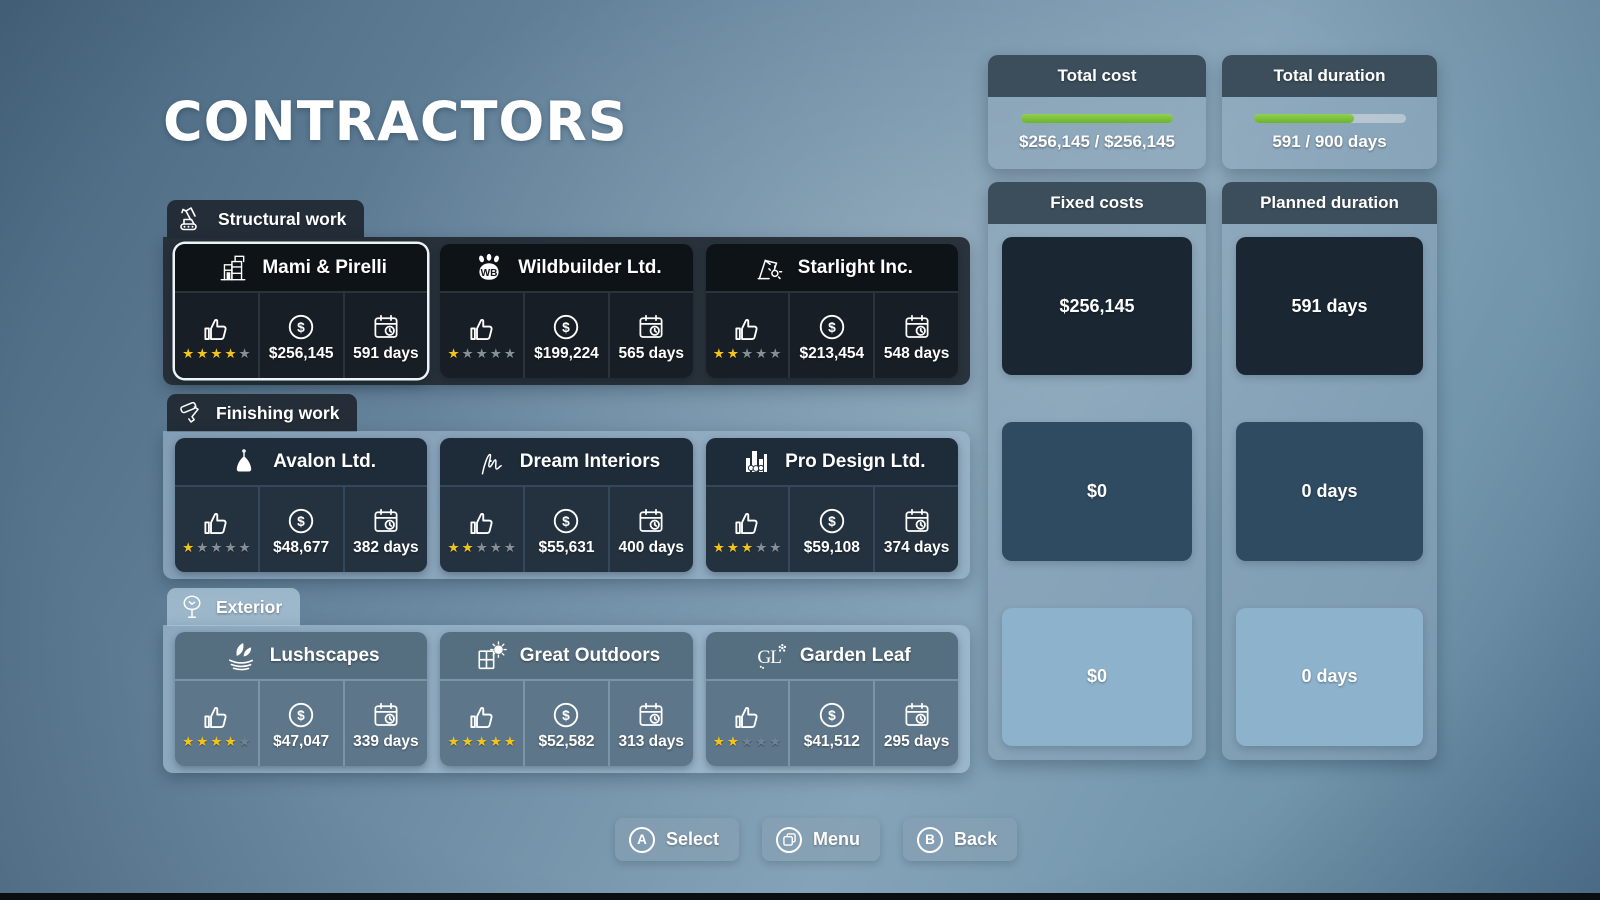 The width and height of the screenshot is (1600, 900). Describe the element at coordinates (491, 462) in the screenshot. I see `dream-interiors-logo-icon` at that location.